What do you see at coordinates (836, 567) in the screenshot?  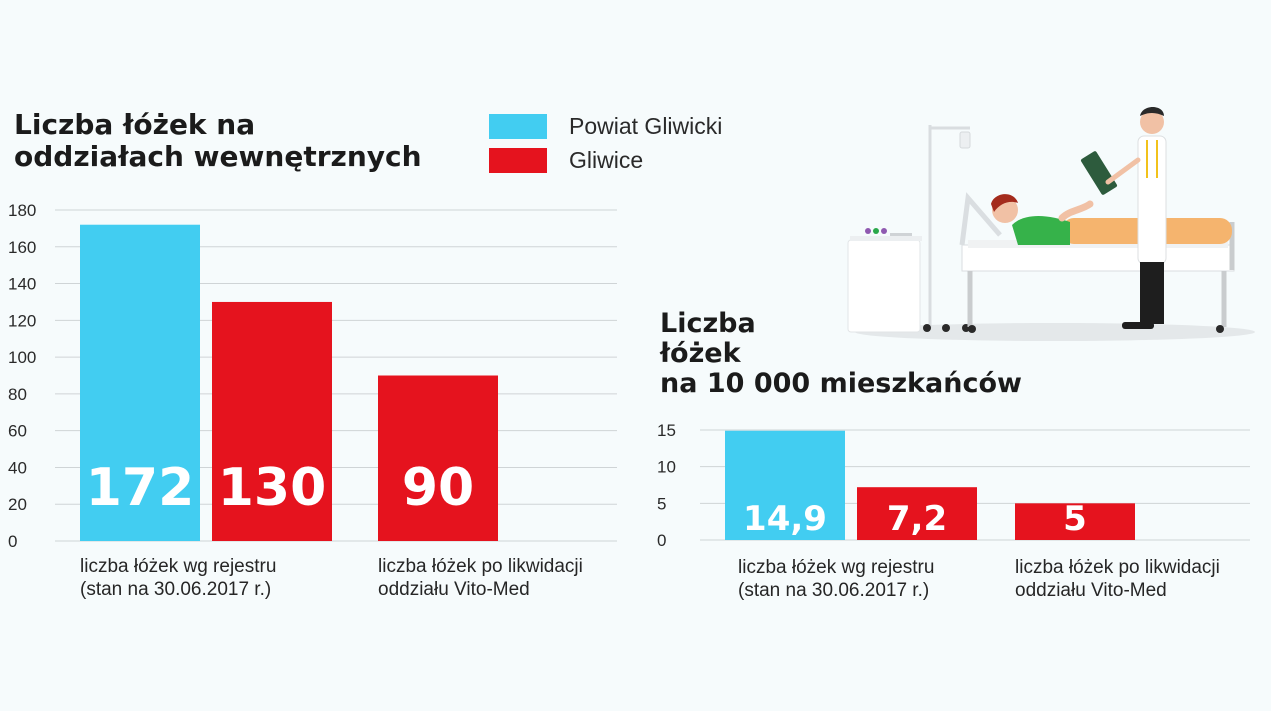 I see `chart-2-category-1-line-1: liczba łóżek wg rejestru` at bounding box center [836, 567].